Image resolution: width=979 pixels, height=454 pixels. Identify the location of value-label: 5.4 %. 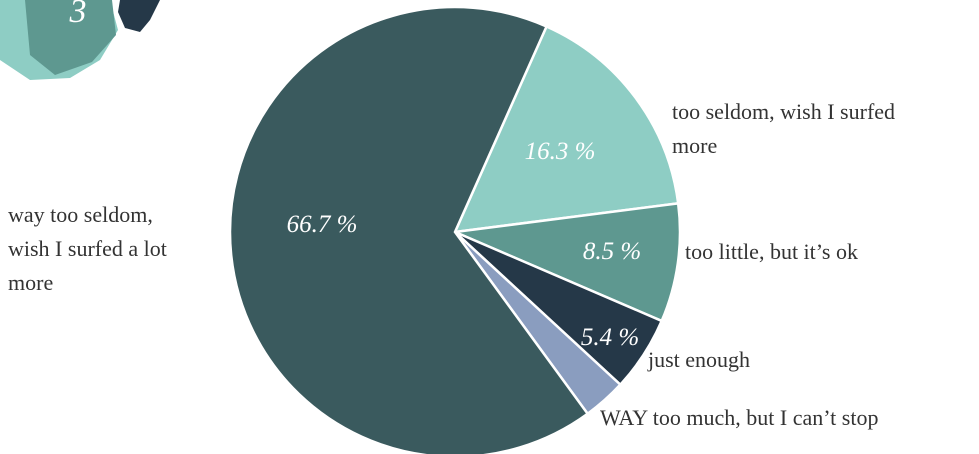
(610, 337).